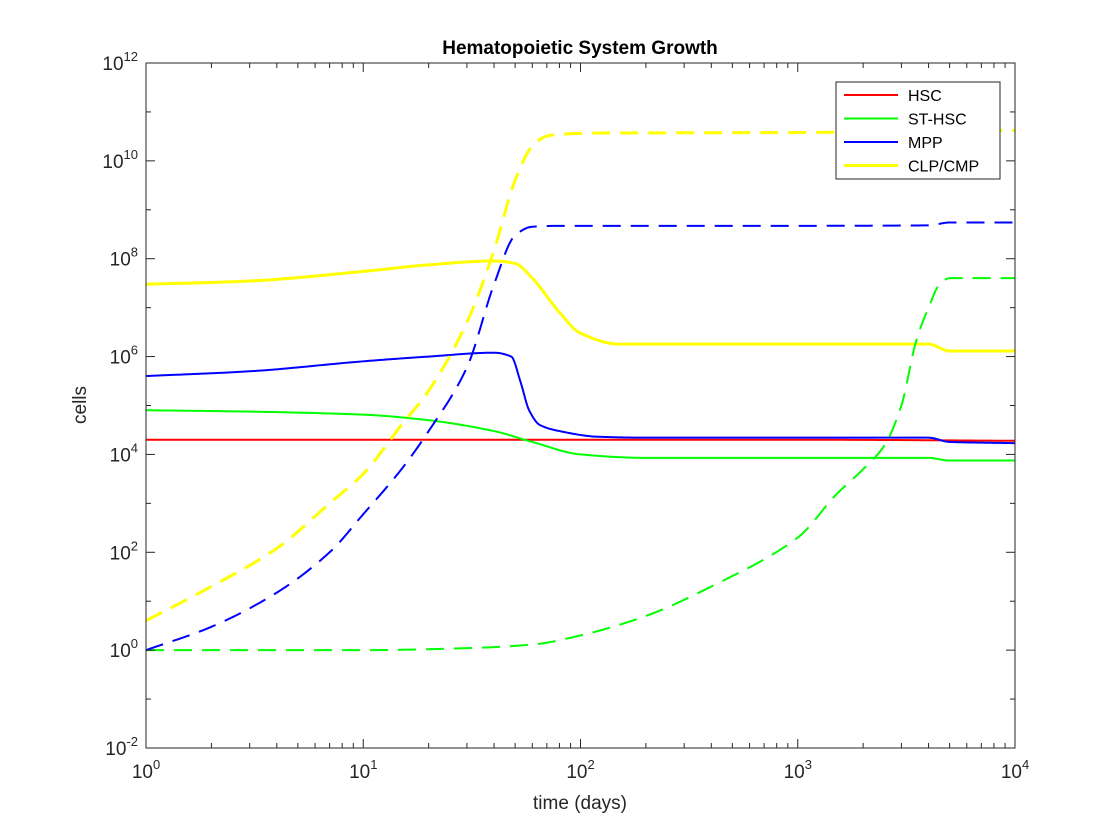  I want to click on x-tick-label: 10³, so click(798, 770).